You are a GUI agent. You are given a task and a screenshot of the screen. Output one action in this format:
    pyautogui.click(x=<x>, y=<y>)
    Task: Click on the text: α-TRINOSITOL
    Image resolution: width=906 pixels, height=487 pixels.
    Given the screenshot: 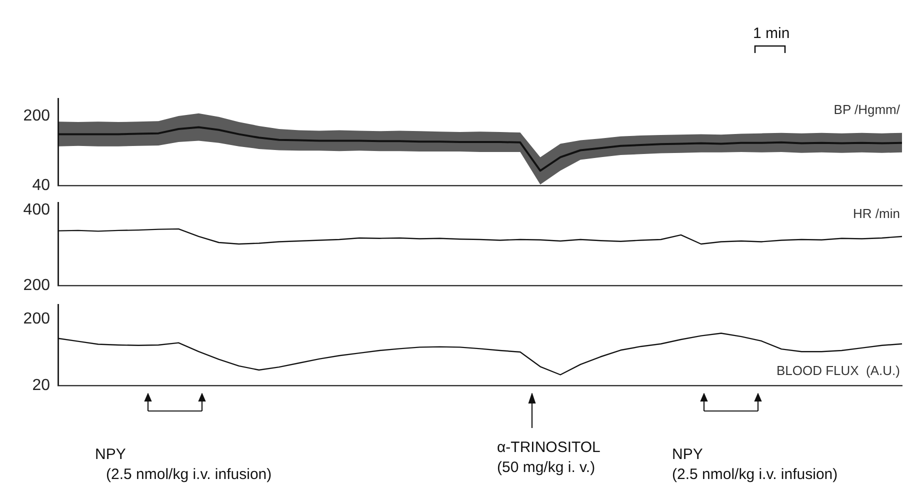 What is the action you would take?
    pyautogui.click(x=548, y=447)
    